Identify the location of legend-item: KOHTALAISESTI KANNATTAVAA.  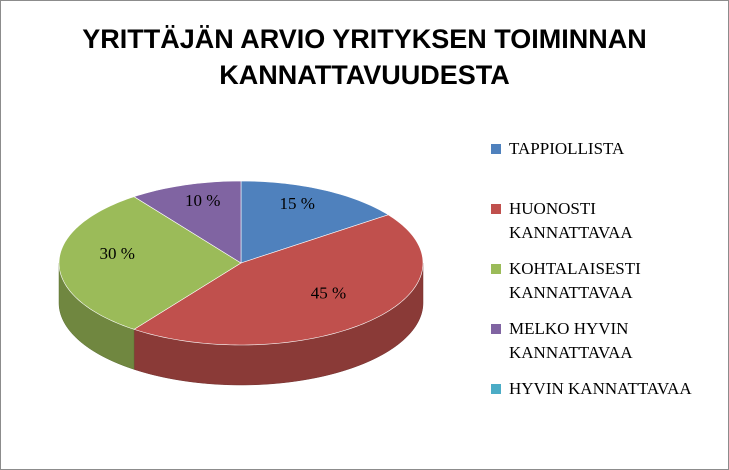
(606, 281).